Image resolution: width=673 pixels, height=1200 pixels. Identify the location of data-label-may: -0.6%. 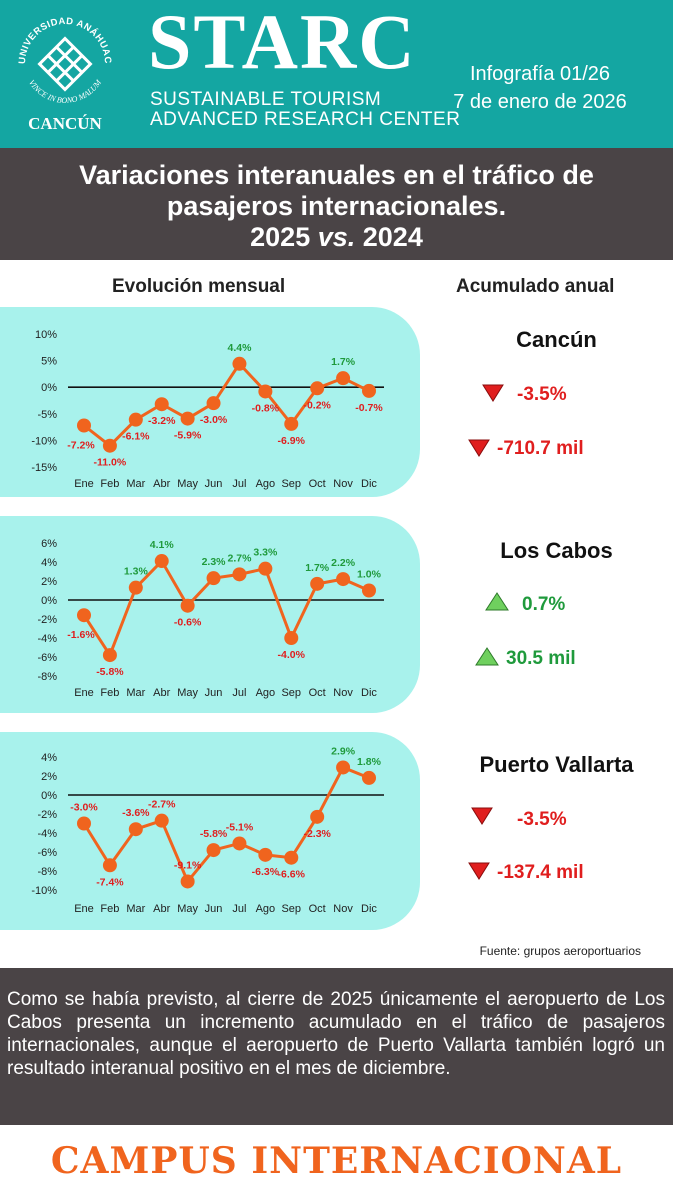
(188, 623).